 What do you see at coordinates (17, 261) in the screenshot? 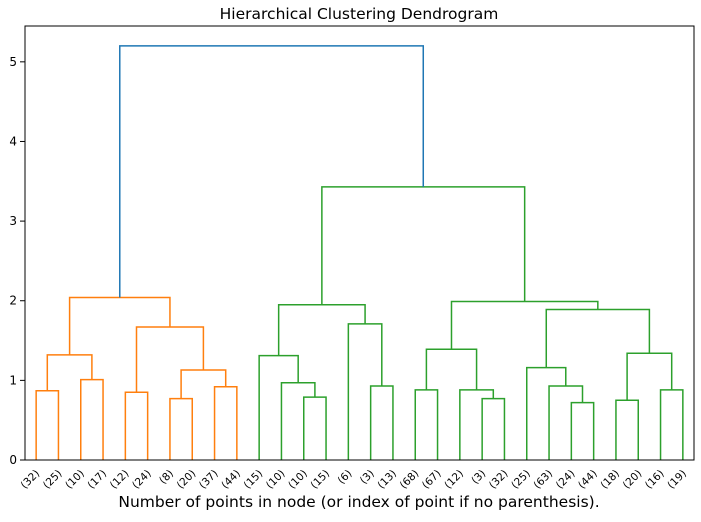
I see `y-axis-ticks: 0 1 2 3 4 5` at bounding box center [17, 261].